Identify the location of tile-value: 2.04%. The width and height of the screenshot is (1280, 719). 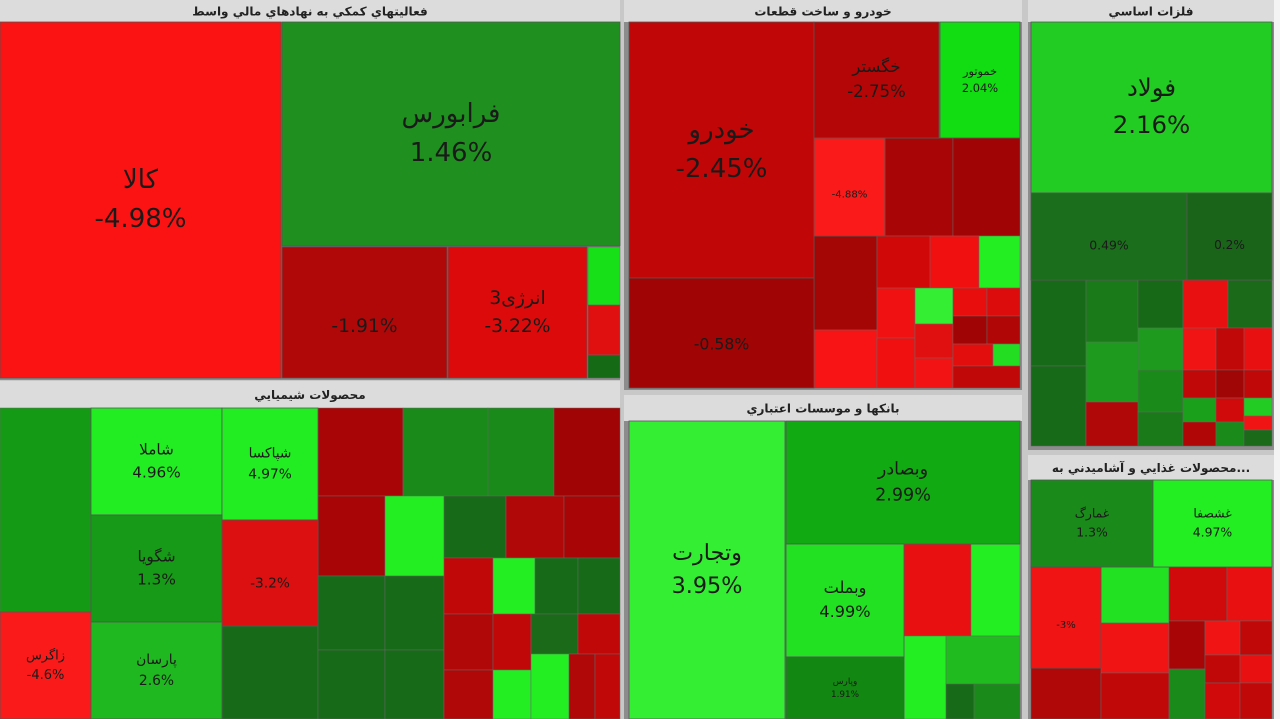
(980, 88).